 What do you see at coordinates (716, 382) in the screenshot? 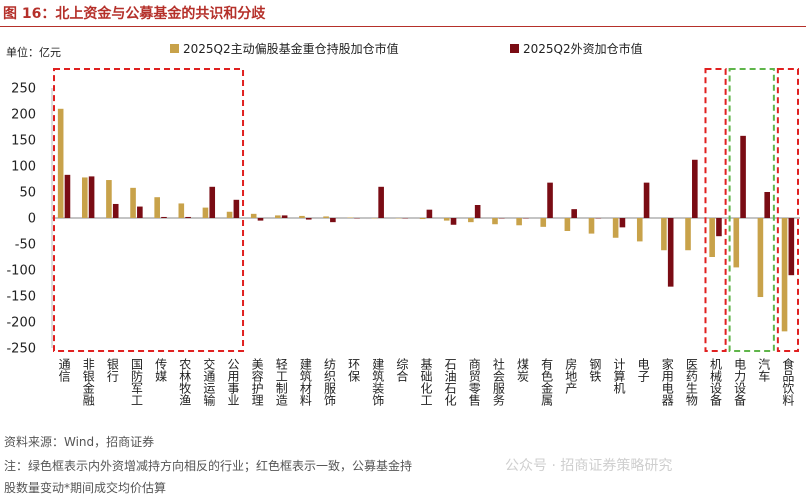
I see `x-tick-label: 机械设备` at bounding box center [716, 382].